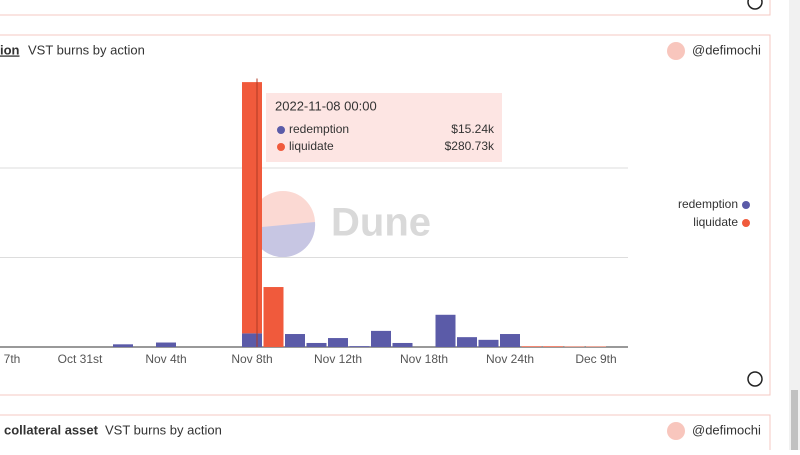 The width and height of the screenshot is (800, 455). What do you see at coordinates (338, 359) in the screenshot?
I see `x-tick-label: Nov 12th` at bounding box center [338, 359].